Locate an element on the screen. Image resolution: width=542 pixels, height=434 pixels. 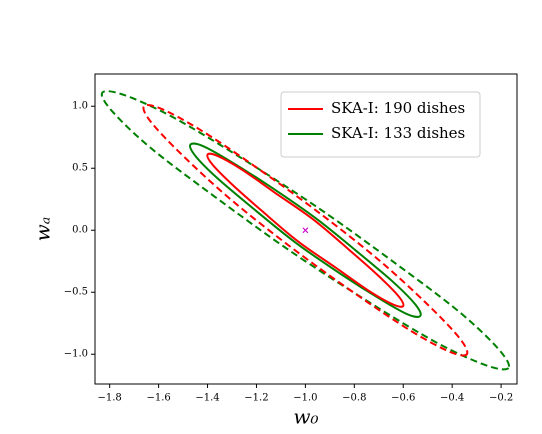
y-tick-label: 0.5 is located at coordinates (80, 168).